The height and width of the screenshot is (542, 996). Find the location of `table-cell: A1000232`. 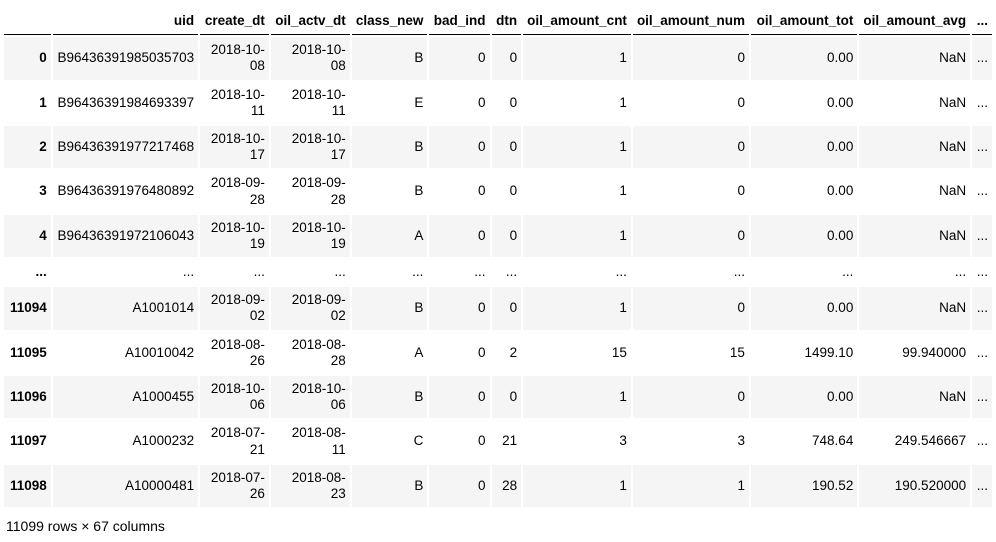

table-cell: A1000232 is located at coordinates (163, 441).